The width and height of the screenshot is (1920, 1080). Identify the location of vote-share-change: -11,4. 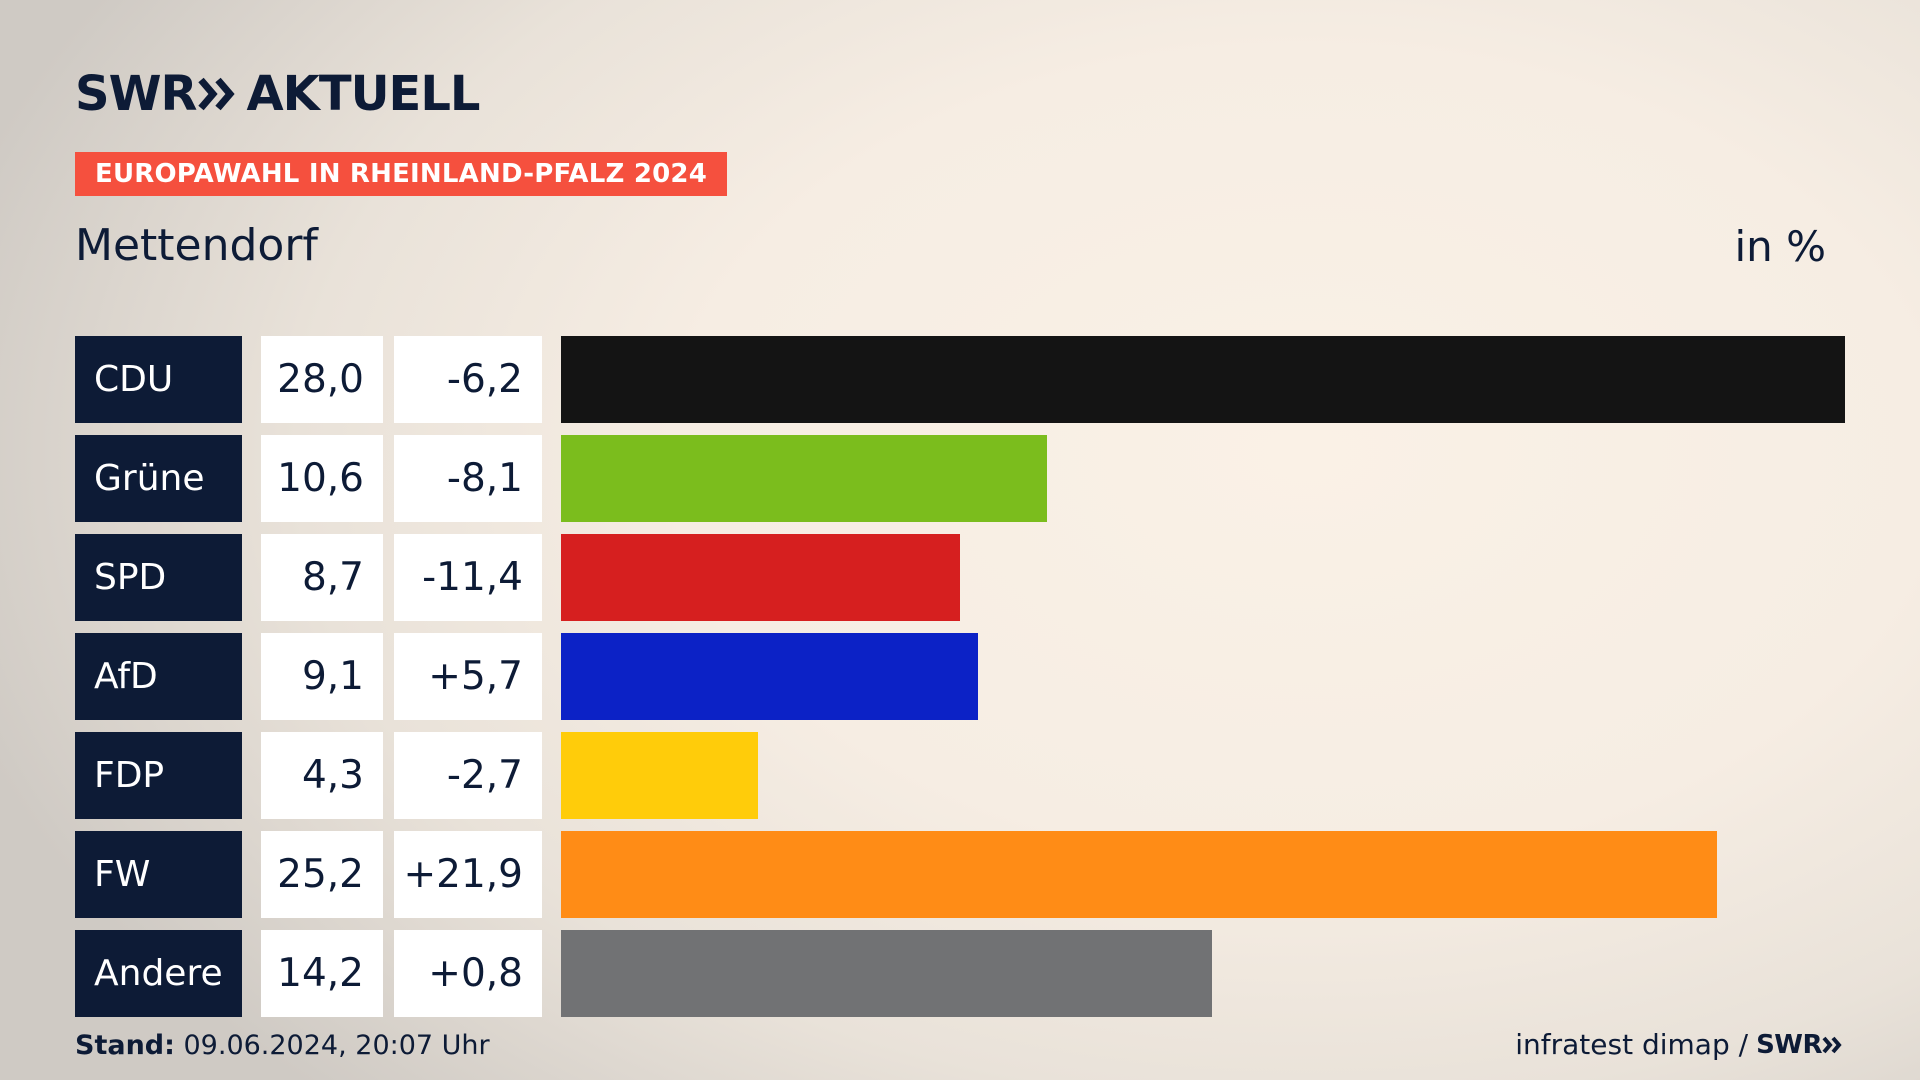
(468, 577).